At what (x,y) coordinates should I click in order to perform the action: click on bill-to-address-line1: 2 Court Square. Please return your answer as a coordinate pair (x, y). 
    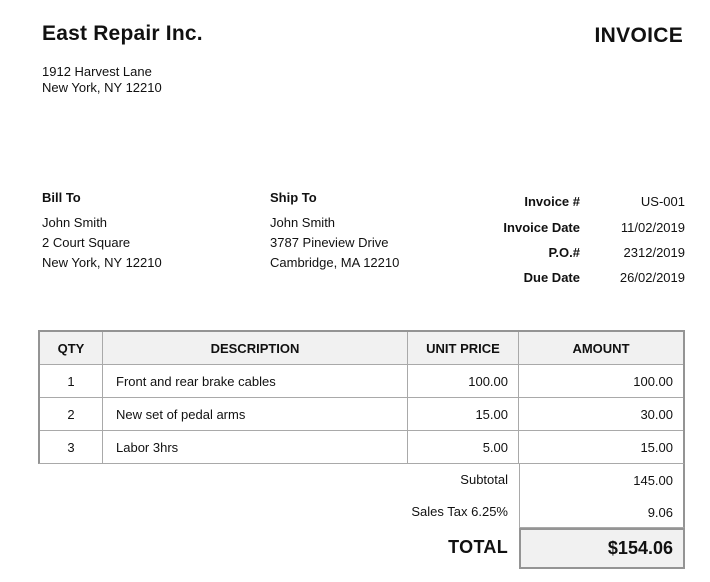
    Looking at the image, I should click on (86, 242).